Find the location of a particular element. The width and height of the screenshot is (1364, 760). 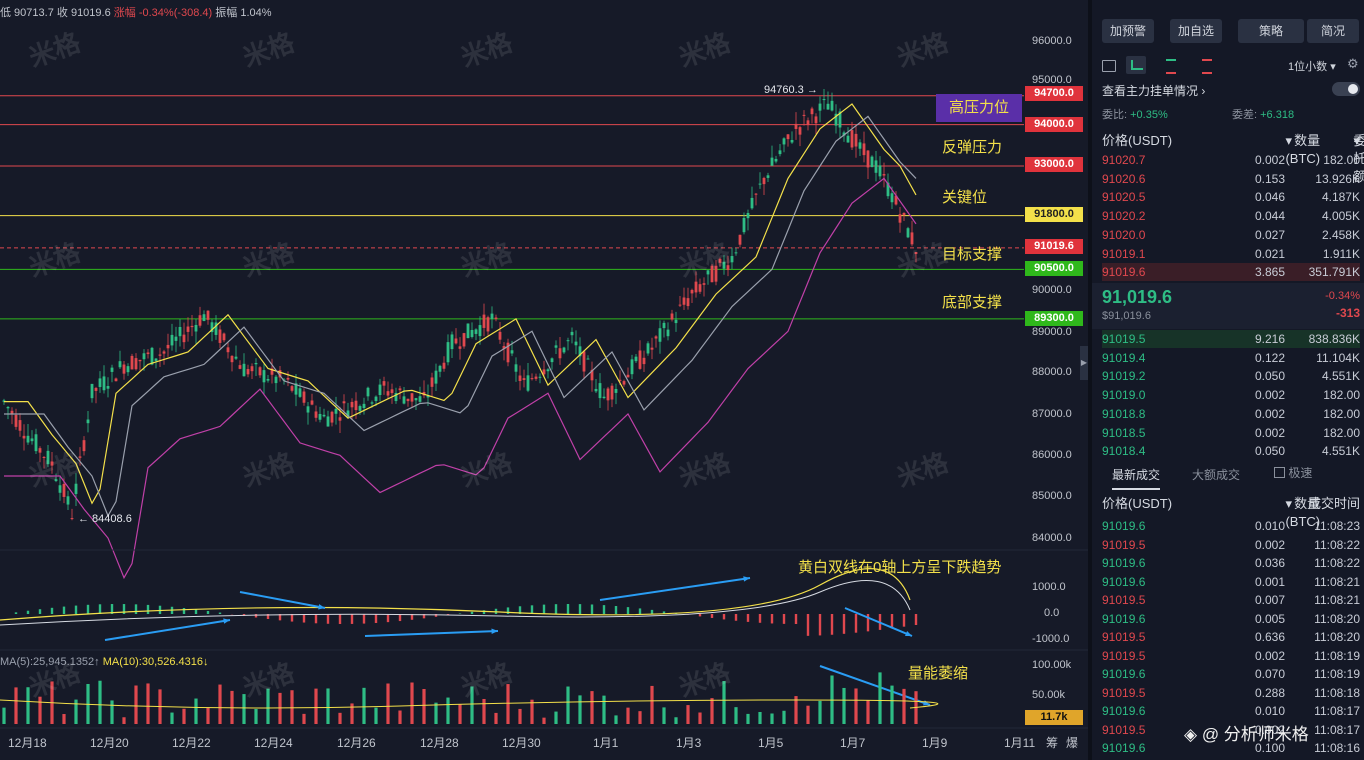

ask-row: 91019.6 3.865 351.791K is located at coordinates (1231, 272).